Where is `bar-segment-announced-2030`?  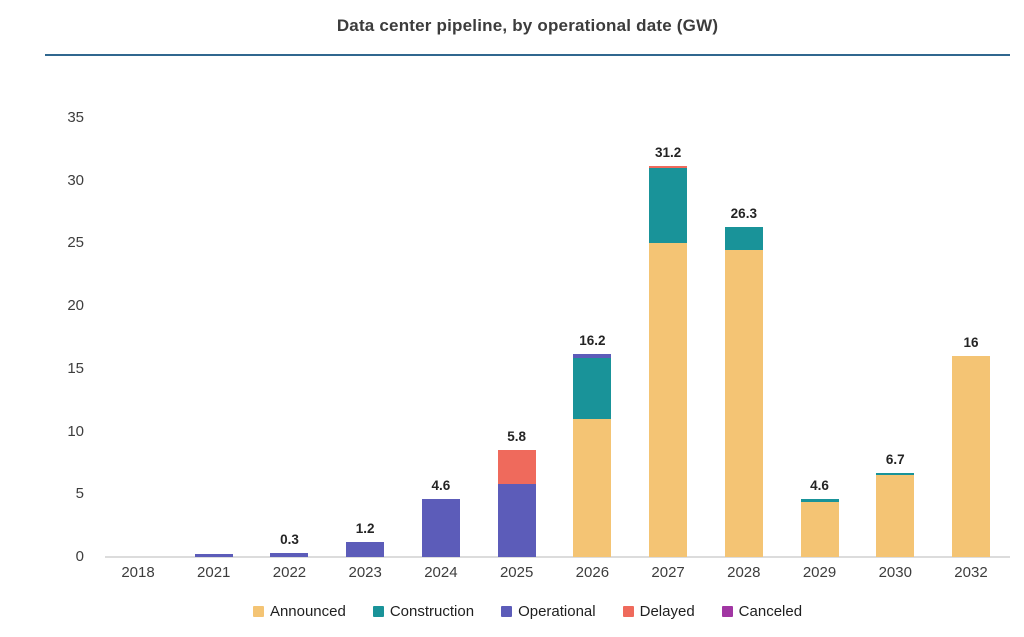
bar-segment-announced-2030 is located at coordinates (895, 516).